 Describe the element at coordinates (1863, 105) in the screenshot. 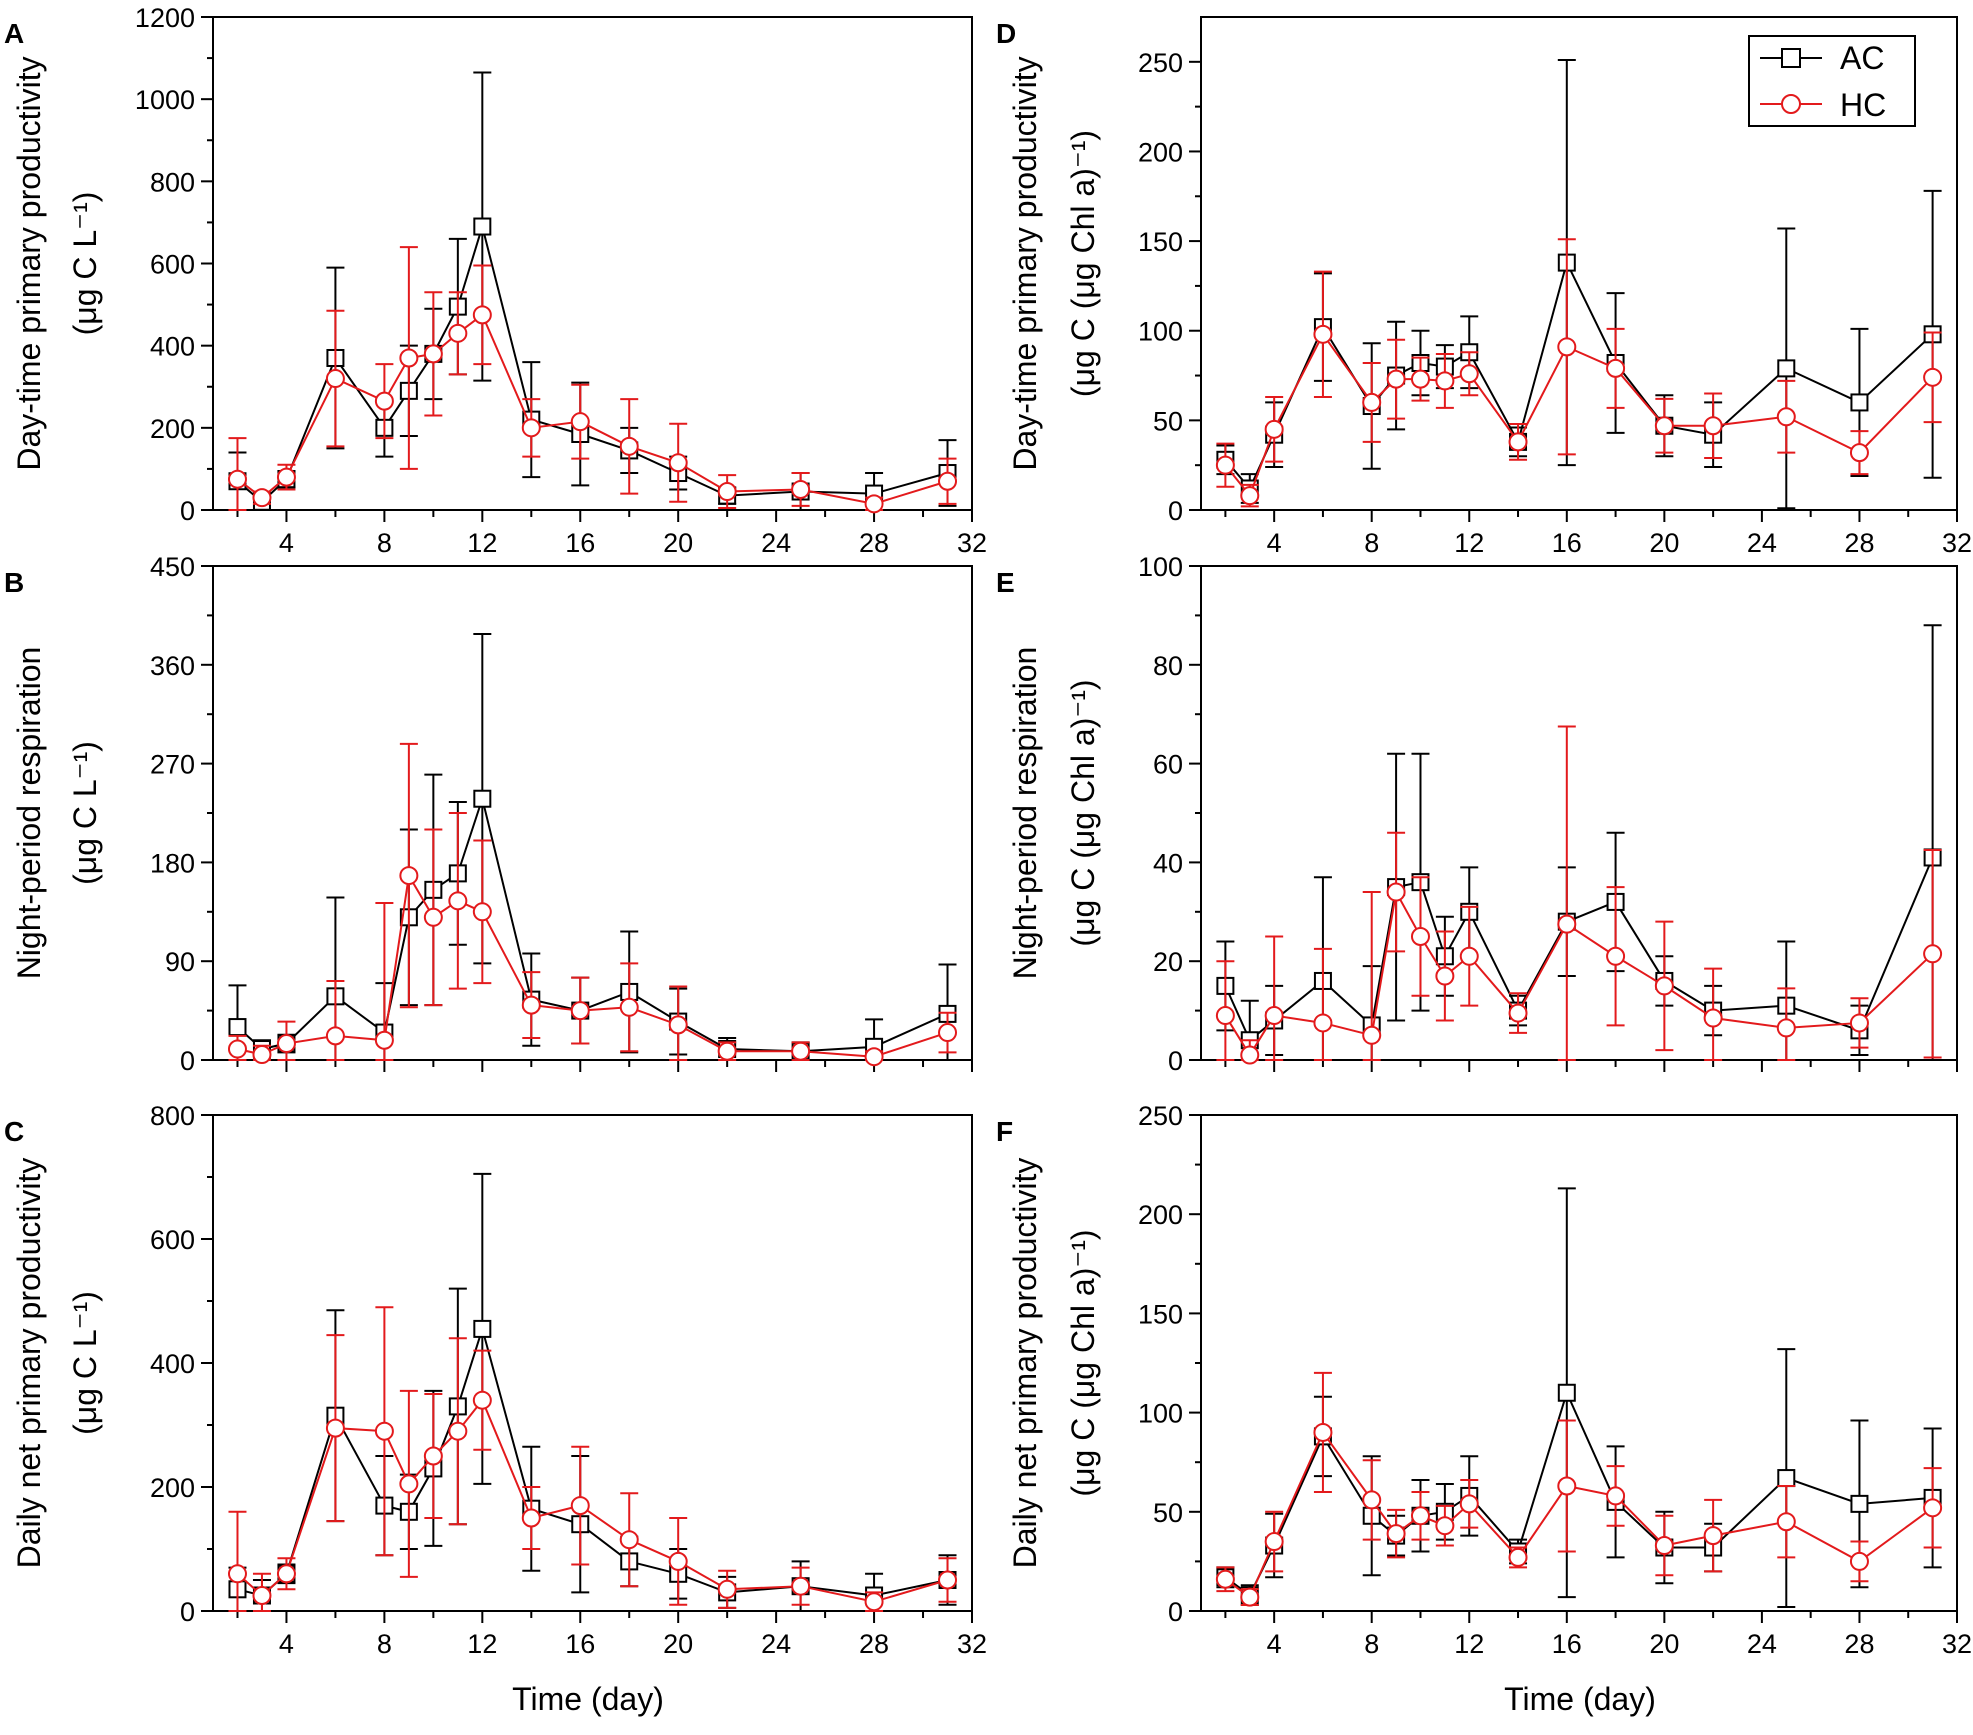

I see `legend-label-hc: HC` at that location.